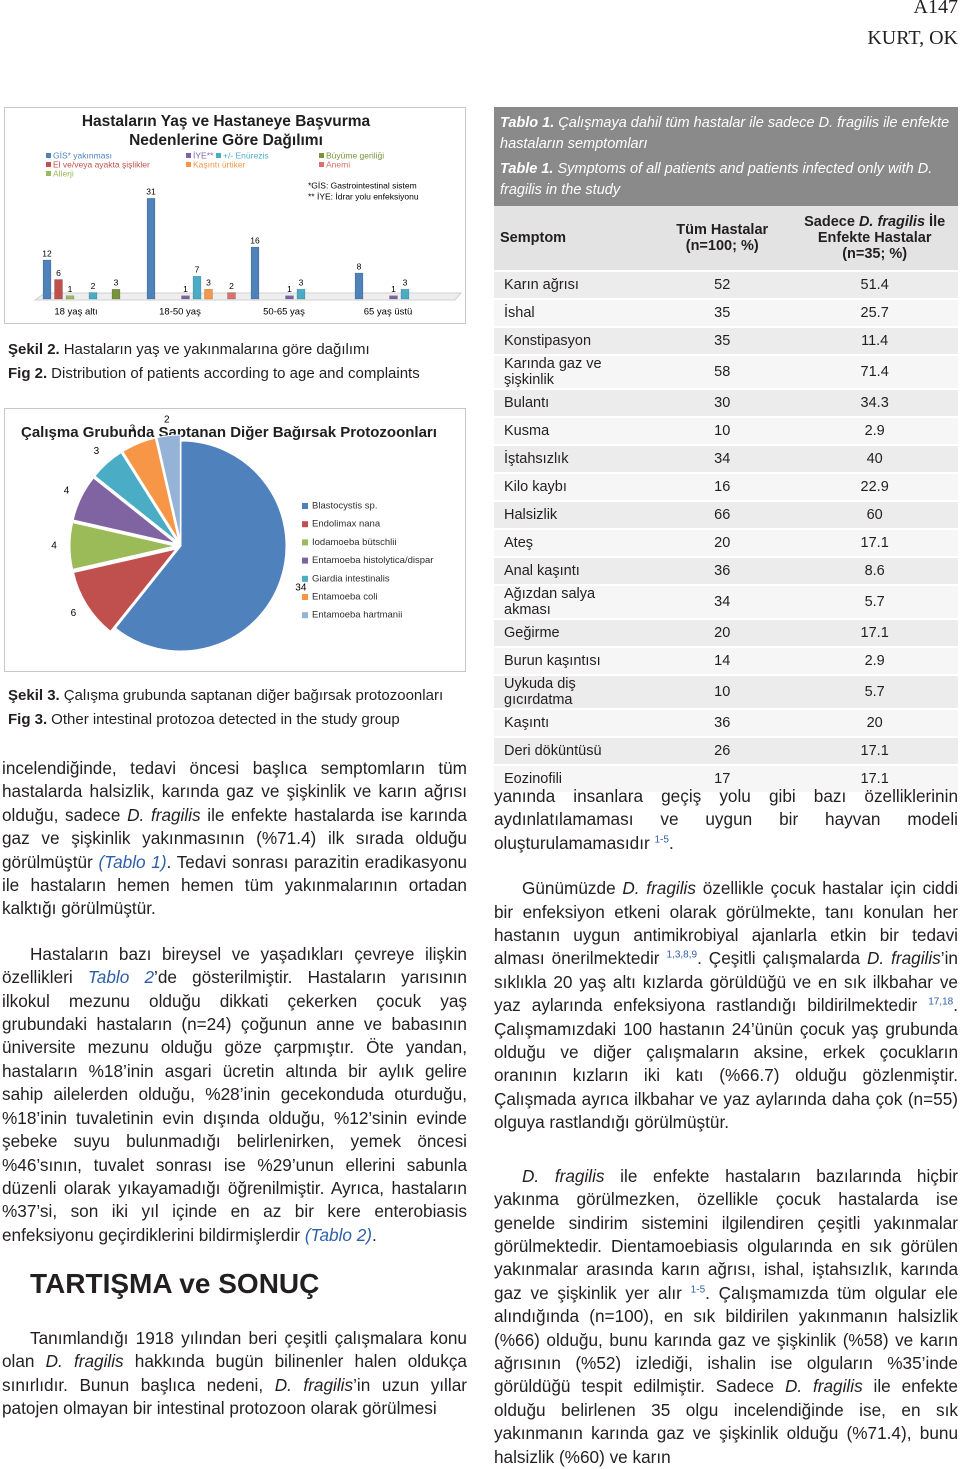  I want to click on legend-label: Iodamoeba bütschlii, so click(354, 542).